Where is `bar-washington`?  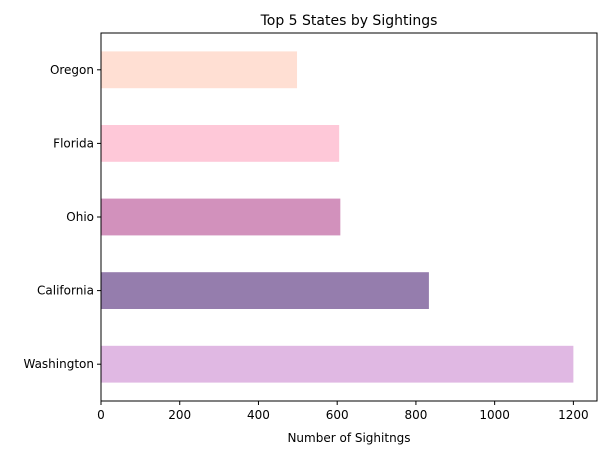 bar-washington is located at coordinates (337, 364).